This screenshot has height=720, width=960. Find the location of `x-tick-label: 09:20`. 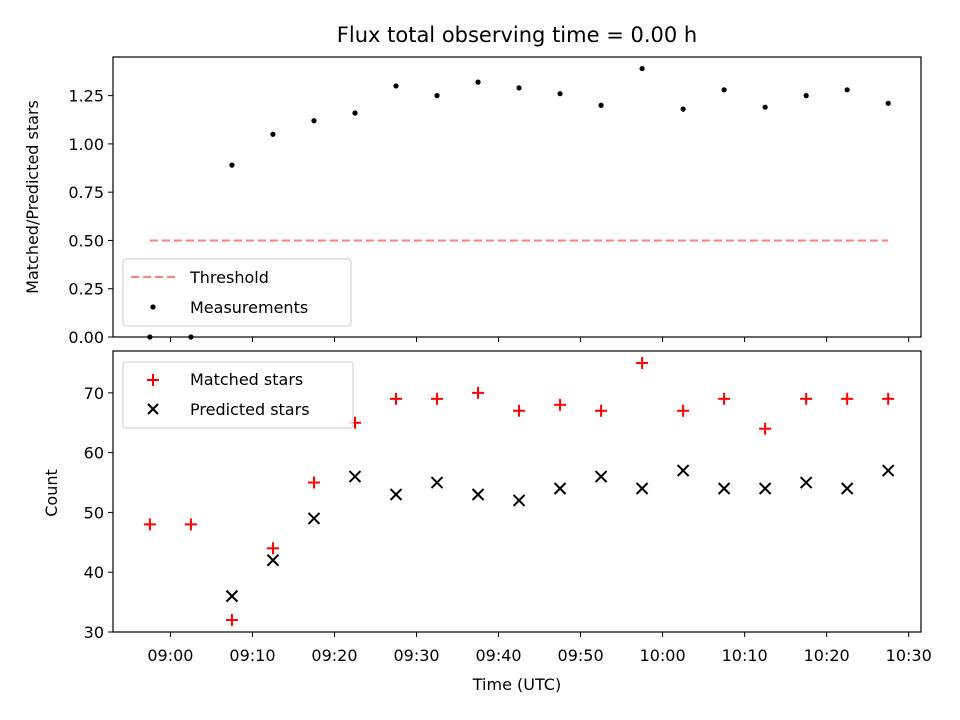

x-tick-label: 09:20 is located at coordinates (334, 655).